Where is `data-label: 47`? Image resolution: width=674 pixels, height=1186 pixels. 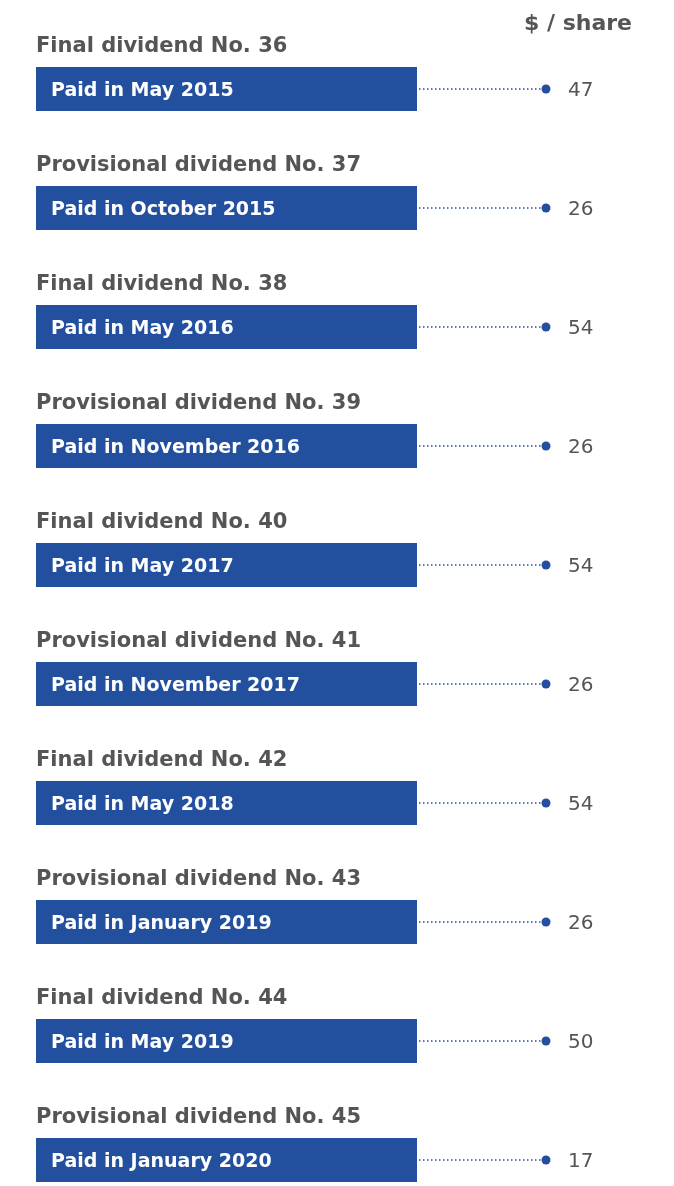 data-label: 47 is located at coordinates (581, 89).